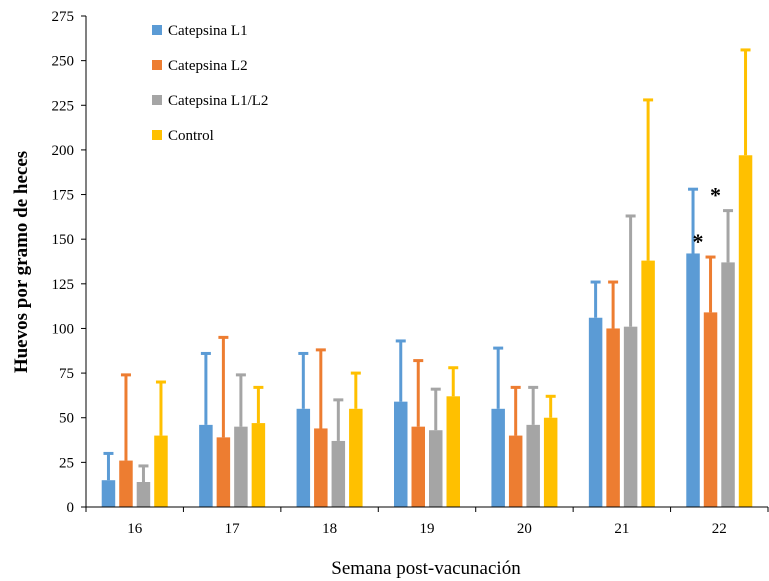 The height and width of the screenshot is (581, 769). Describe the element at coordinates (719, 529) in the screenshot. I see `x-tick-label: 22` at that location.